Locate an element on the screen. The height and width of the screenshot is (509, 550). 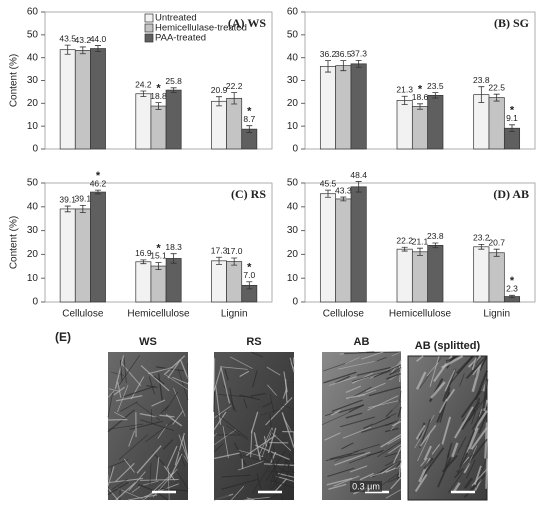
y-tick-label: 20 is located at coordinates (293, 103).